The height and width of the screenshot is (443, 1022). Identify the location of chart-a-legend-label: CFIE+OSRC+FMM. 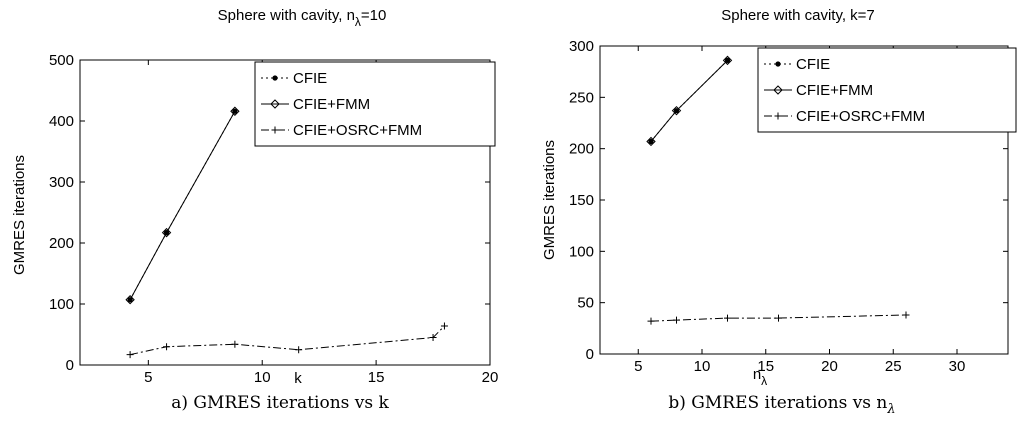
(357, 130).